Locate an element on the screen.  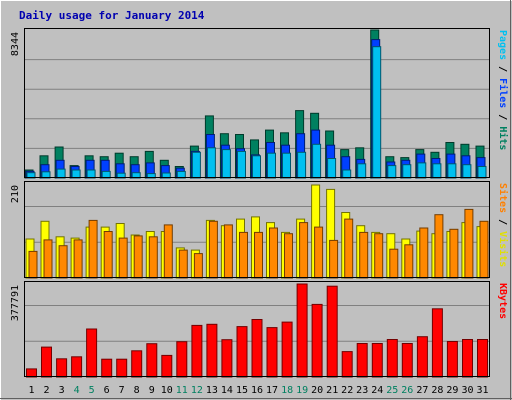
x-tick-day-3: 3 is located at coordinates (62, 390).